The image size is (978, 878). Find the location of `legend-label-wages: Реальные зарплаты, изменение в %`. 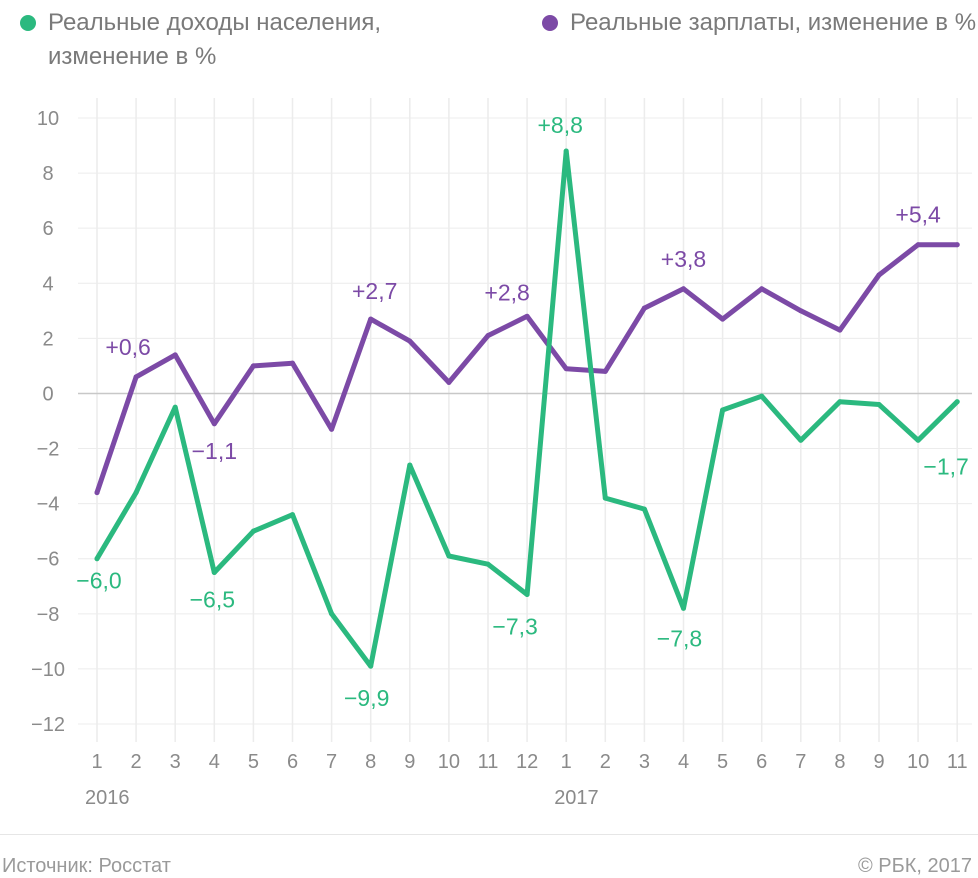

legend-label-wages: Реальные зарплаты, изменение в % is located at coordinates (773, 22).